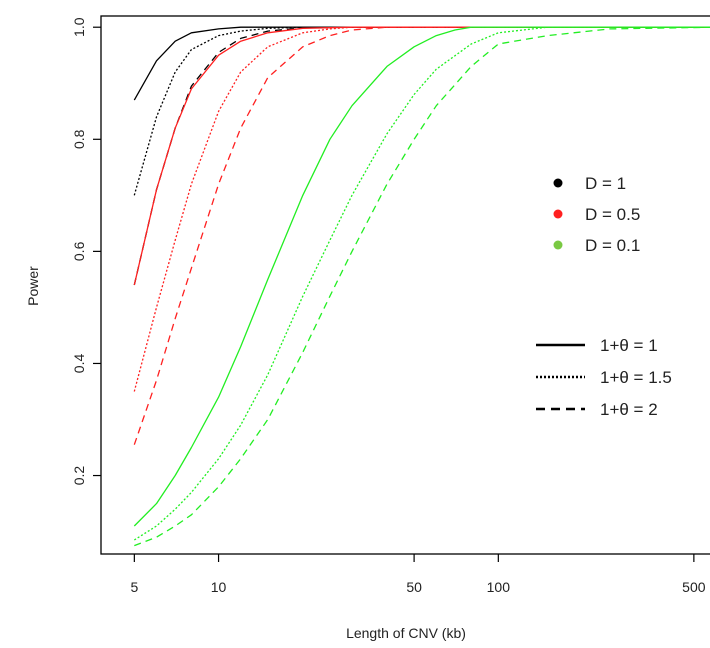 The height and width of the screenshot is (648, 710). What do you see at coordinates (134, 587) in the screenshot?
I see `x-tick-label: 5` at bounding box center [134, 587].